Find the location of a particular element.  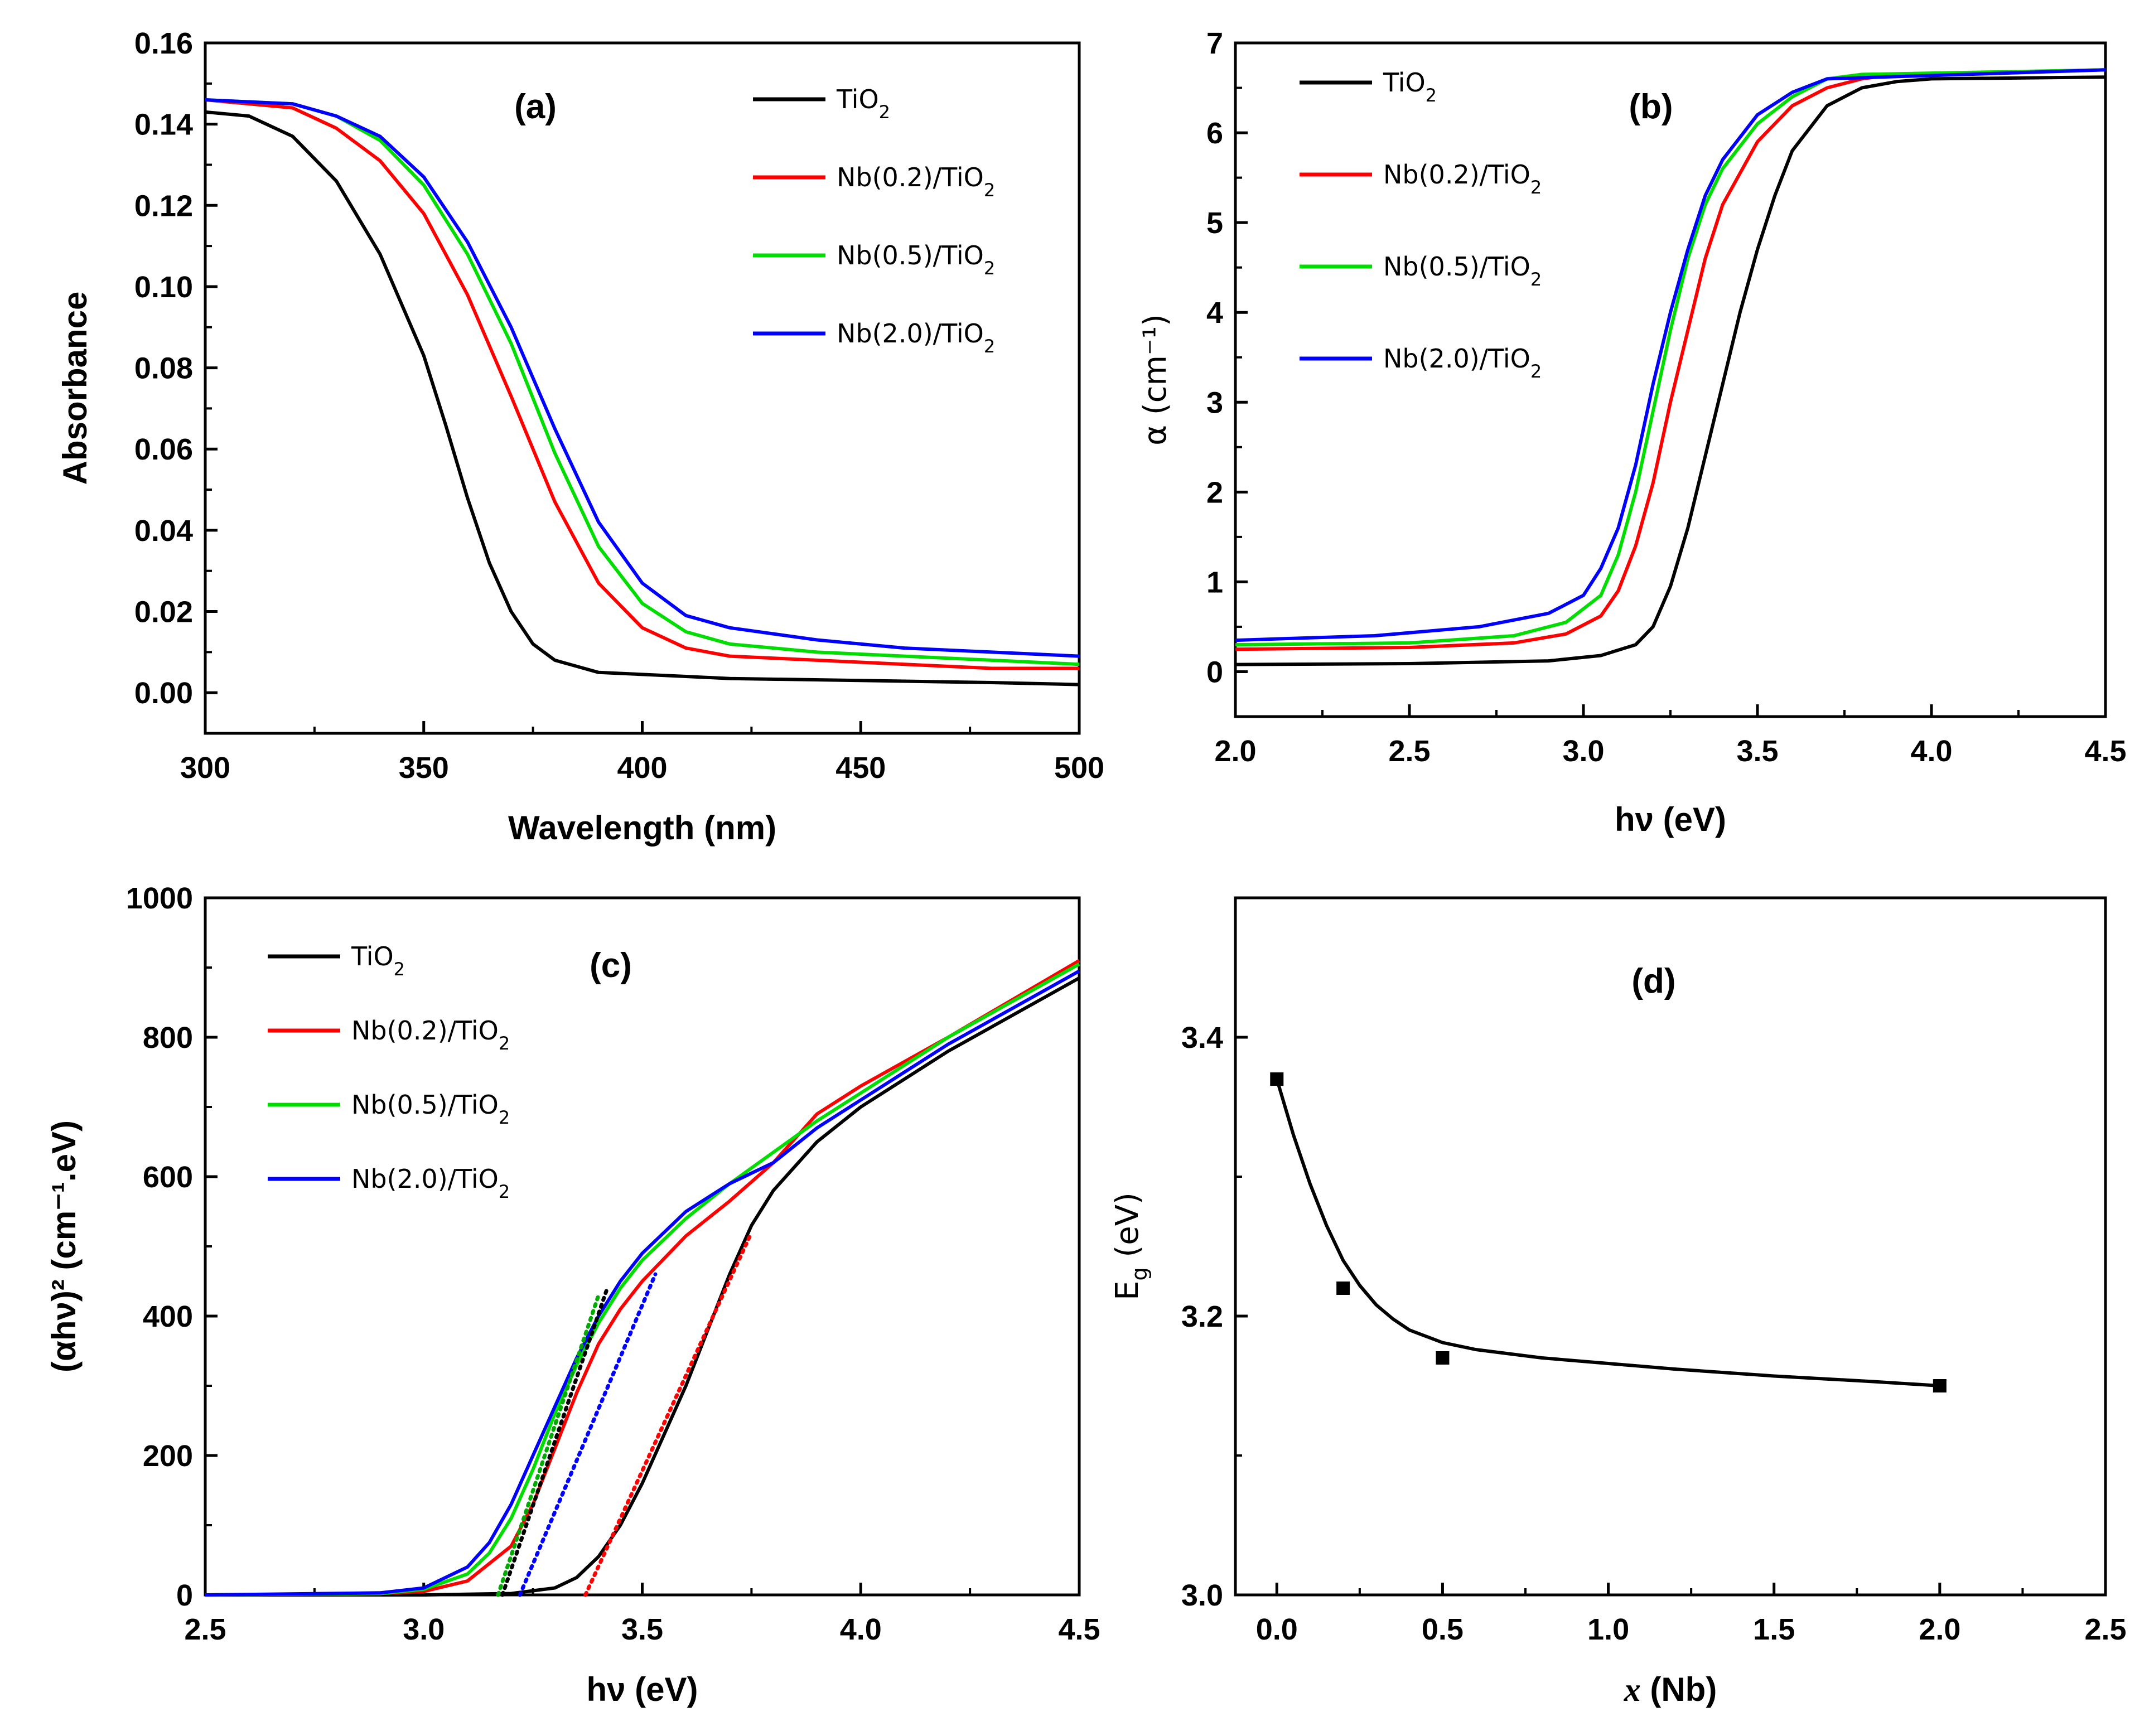

y-tick-label: 3.0 is located at coordinates (1202, 1596).